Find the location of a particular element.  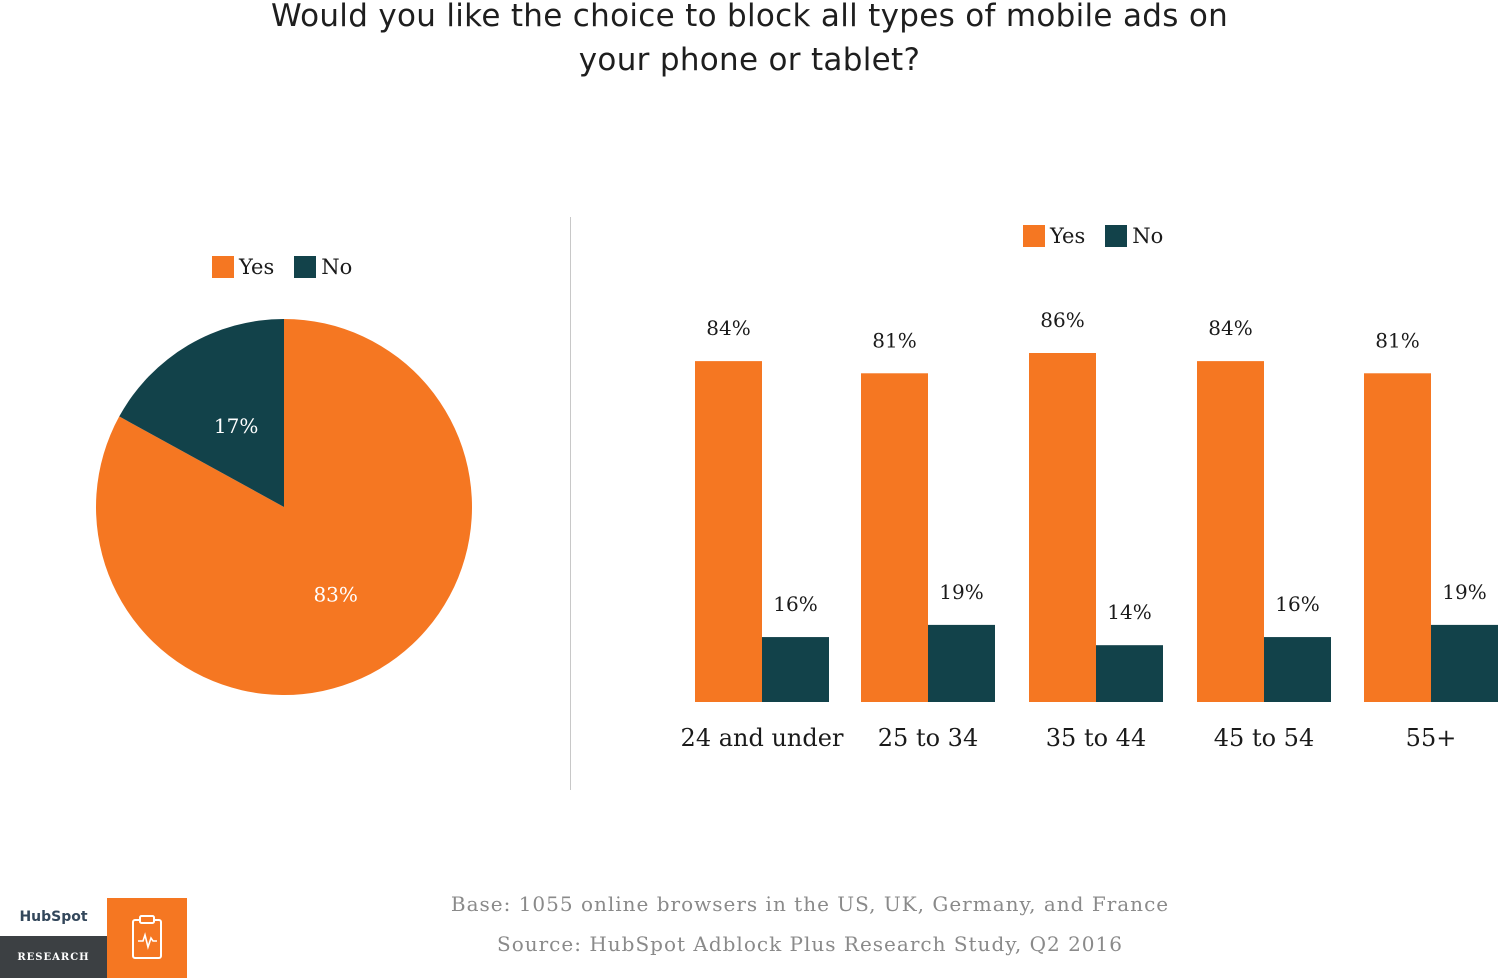

x-tick-label-0: 24 and under is located at coordinates (762, 738).